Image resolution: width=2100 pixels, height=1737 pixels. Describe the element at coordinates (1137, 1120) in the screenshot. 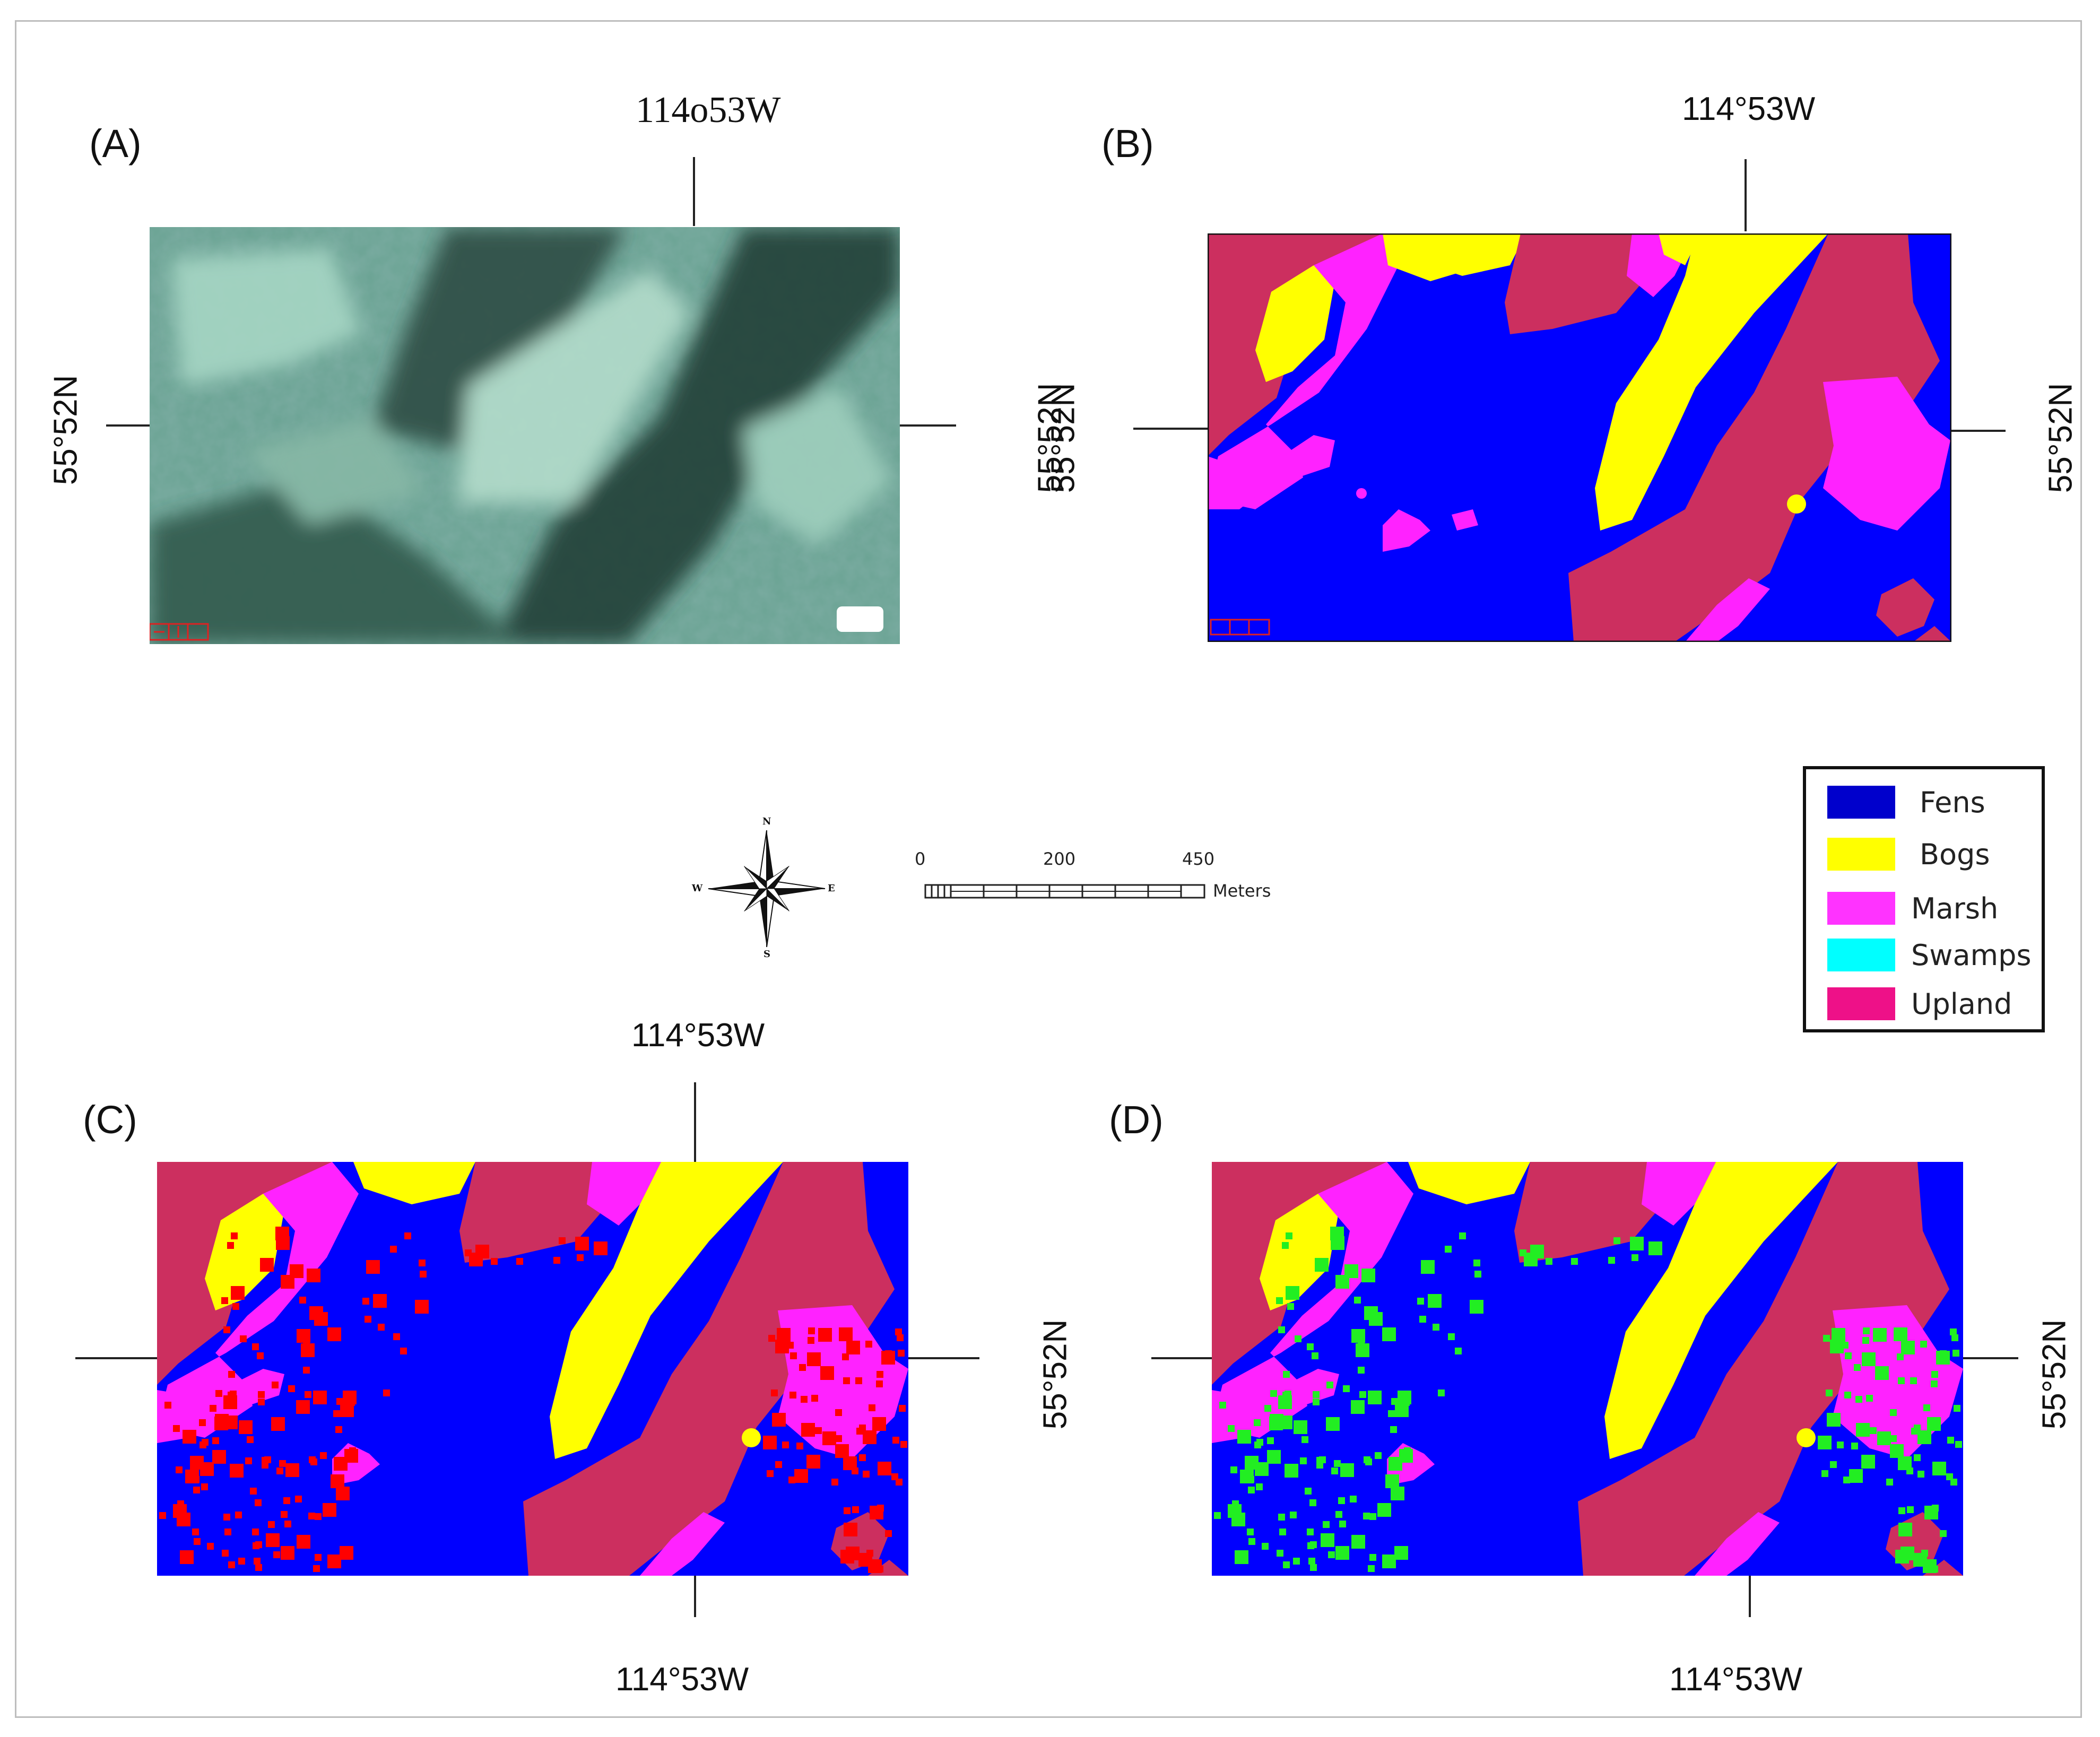

I see `panel-d-label: (D)` at that location.